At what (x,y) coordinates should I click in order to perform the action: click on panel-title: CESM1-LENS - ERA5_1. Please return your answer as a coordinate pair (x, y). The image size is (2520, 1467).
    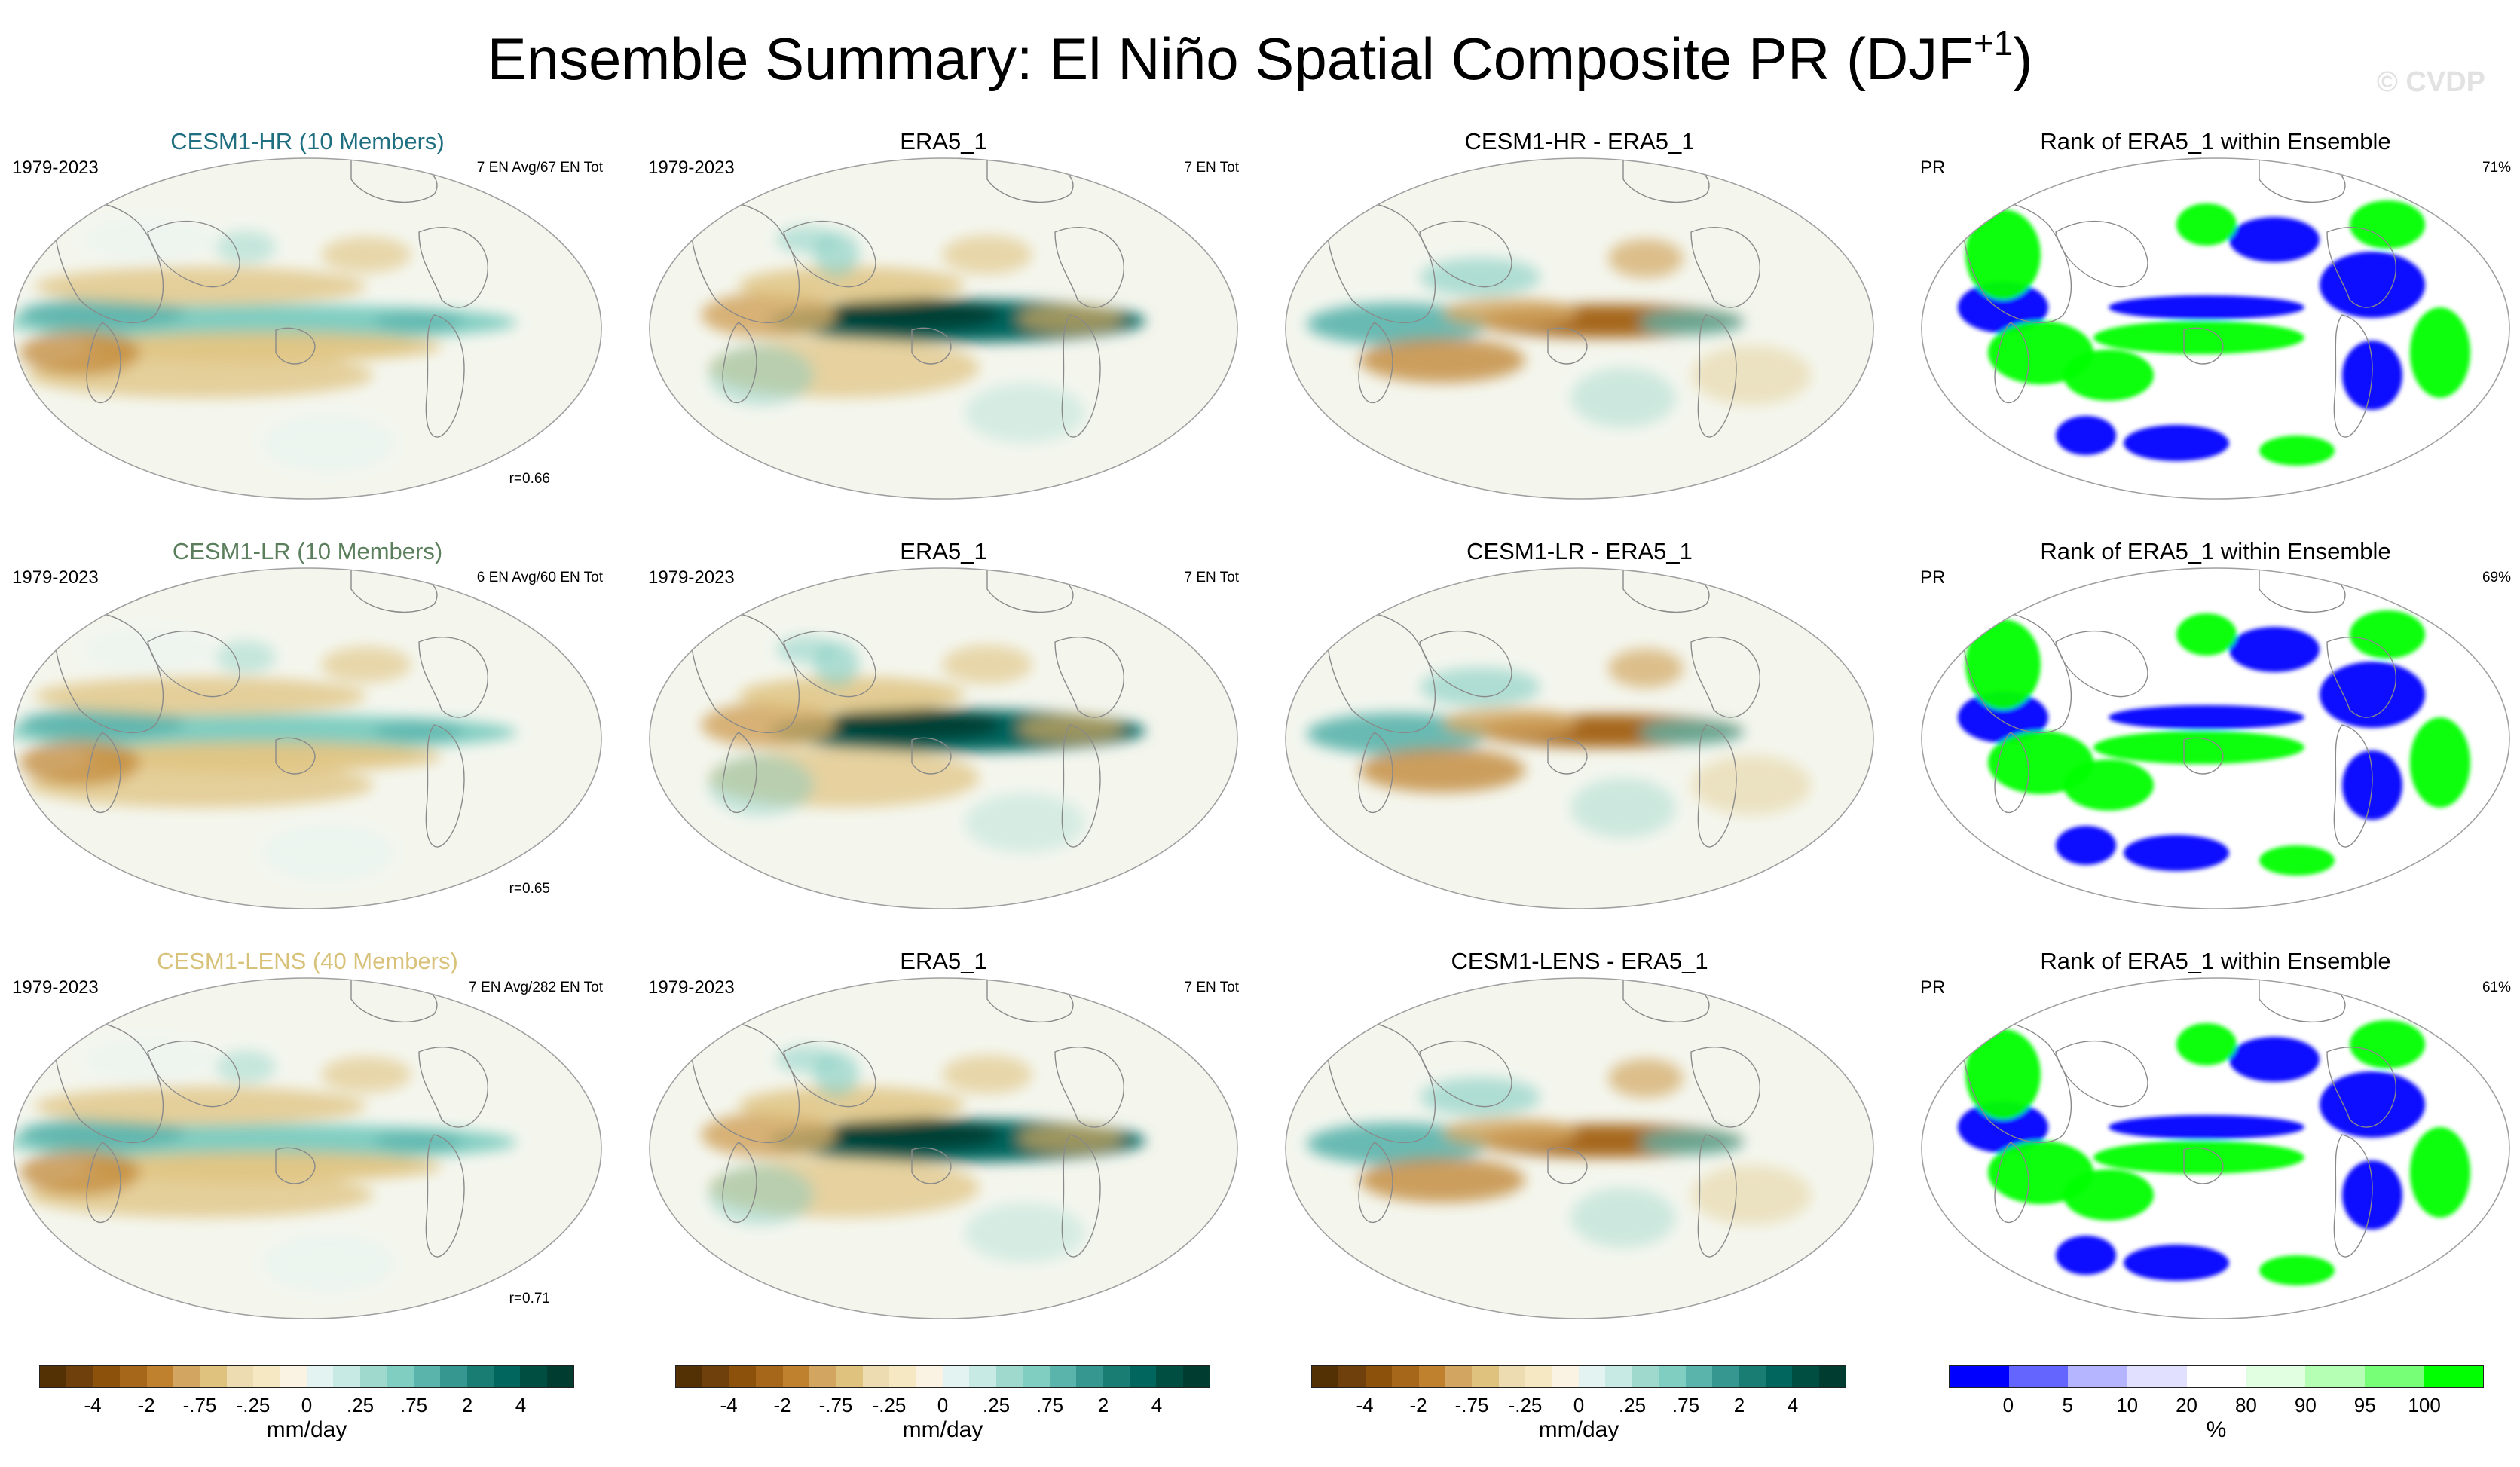
    Looking at the image, I should click on (1579, 961).